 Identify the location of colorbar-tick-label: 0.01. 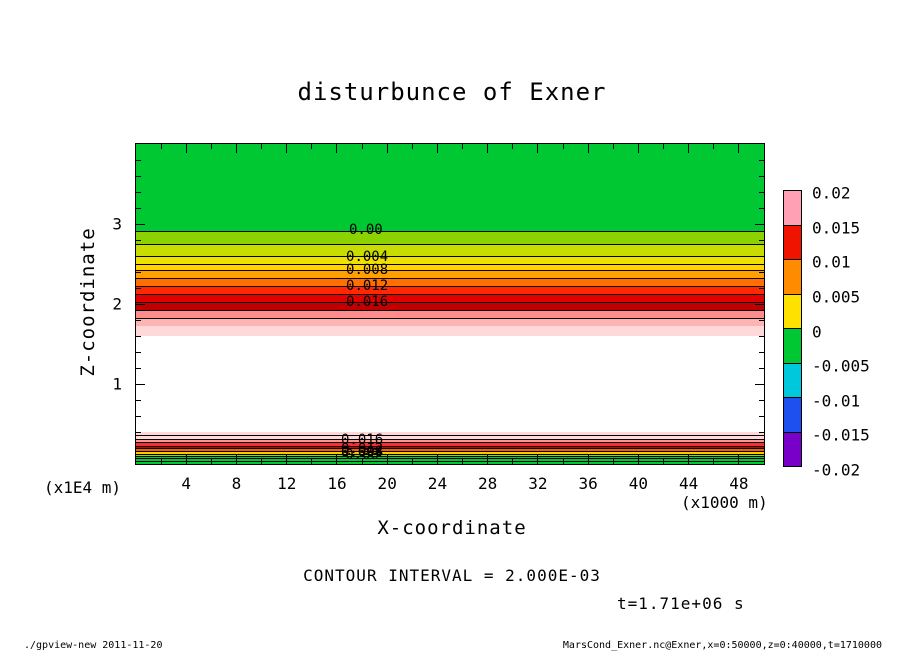
(831, 262).